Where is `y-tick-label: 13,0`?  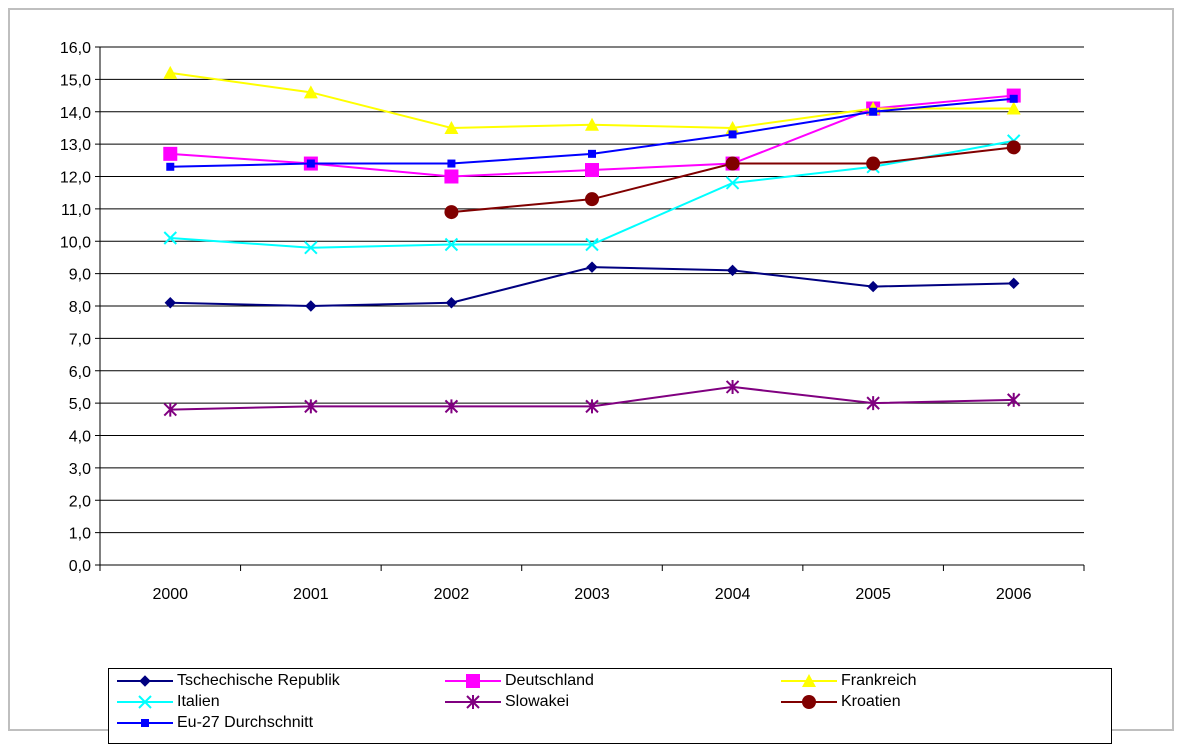
y-tick-label: 13,0 is located at coordinates (75, 145).